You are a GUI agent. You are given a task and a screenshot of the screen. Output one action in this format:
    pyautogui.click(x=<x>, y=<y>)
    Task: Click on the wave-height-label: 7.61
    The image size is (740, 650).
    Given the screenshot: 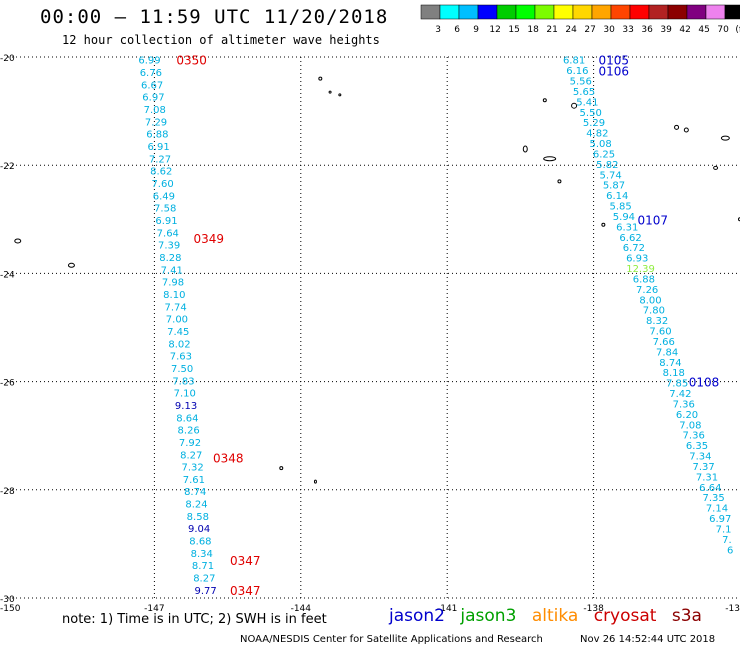 What is the action you would take?
    pyautogui.click(x=194, y=480)
    